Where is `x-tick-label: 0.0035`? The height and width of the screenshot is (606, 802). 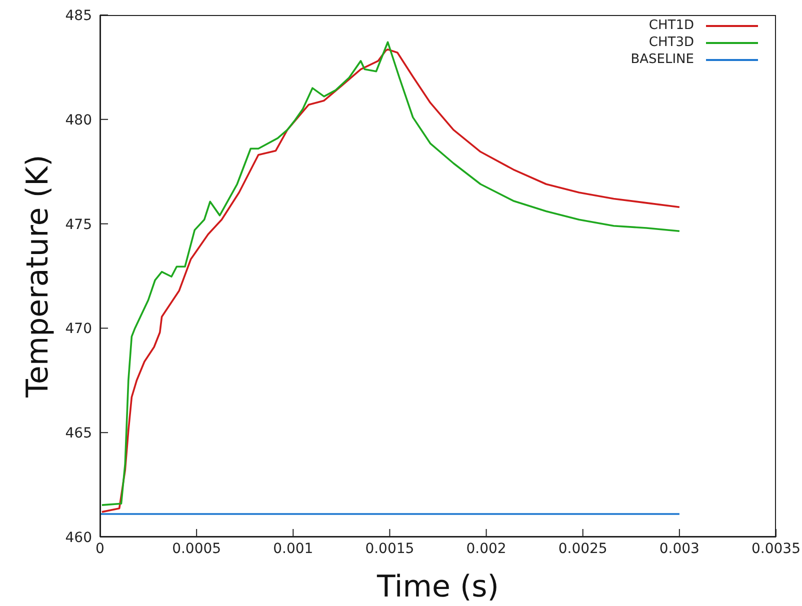
x-tick-label: 0.0035 is located at coordinates (776, 548).